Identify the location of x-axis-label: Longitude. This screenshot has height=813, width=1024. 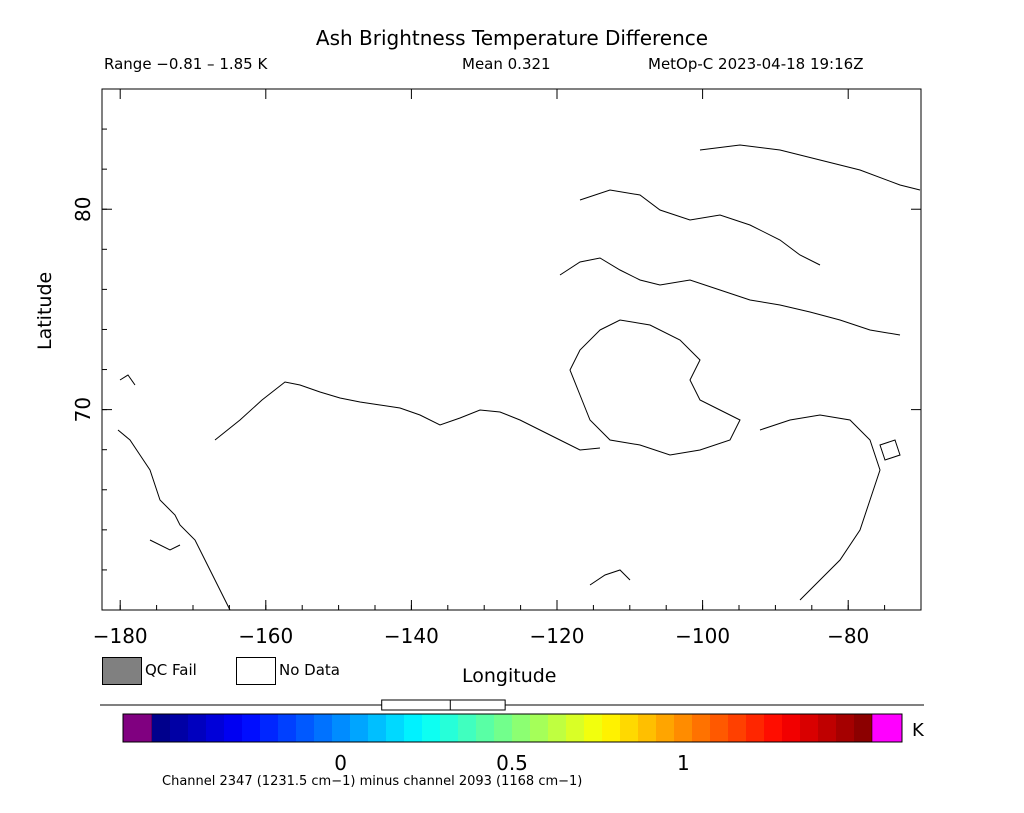
(509, 676).